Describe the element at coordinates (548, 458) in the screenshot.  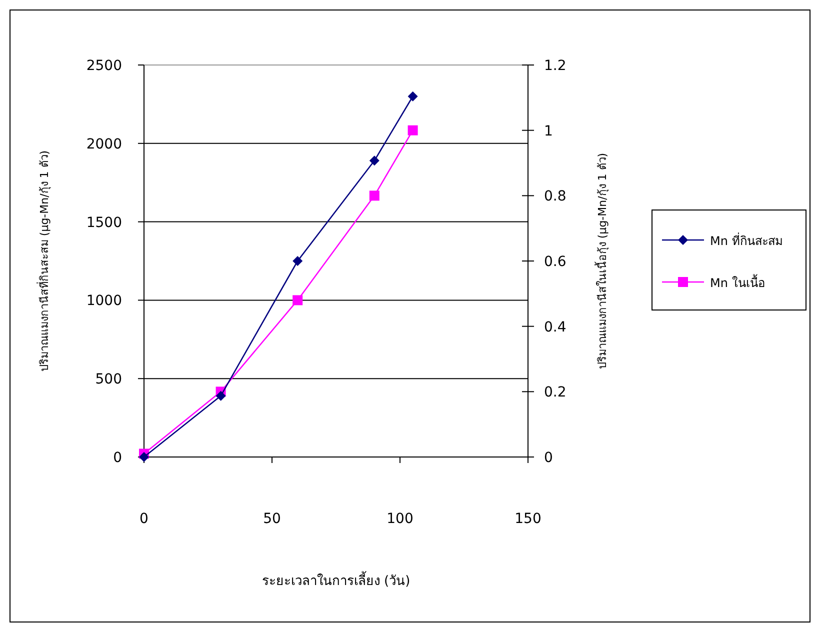
I see `y2-tick-label: 0` at that location.